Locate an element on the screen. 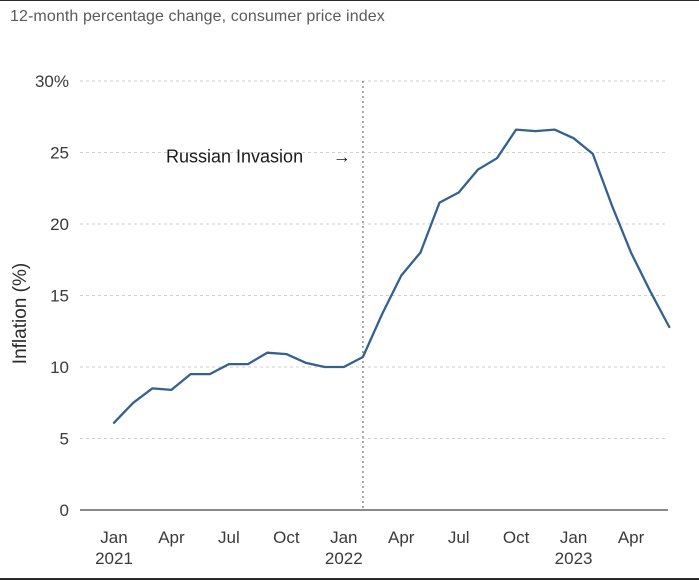 This screenshot has width=699, height=580. y-tick-label: 15 is located at coordinates (59, 296).